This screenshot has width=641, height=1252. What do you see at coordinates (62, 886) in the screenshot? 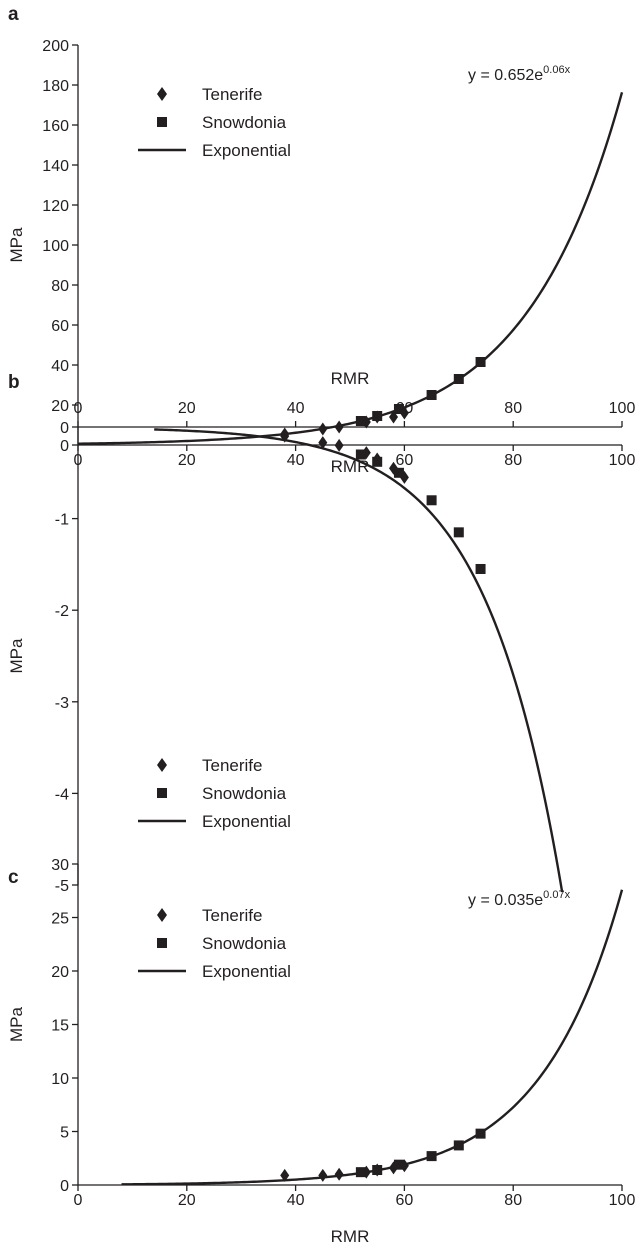
I see `y-tick-label: -5` at bounding box center [62, 886].